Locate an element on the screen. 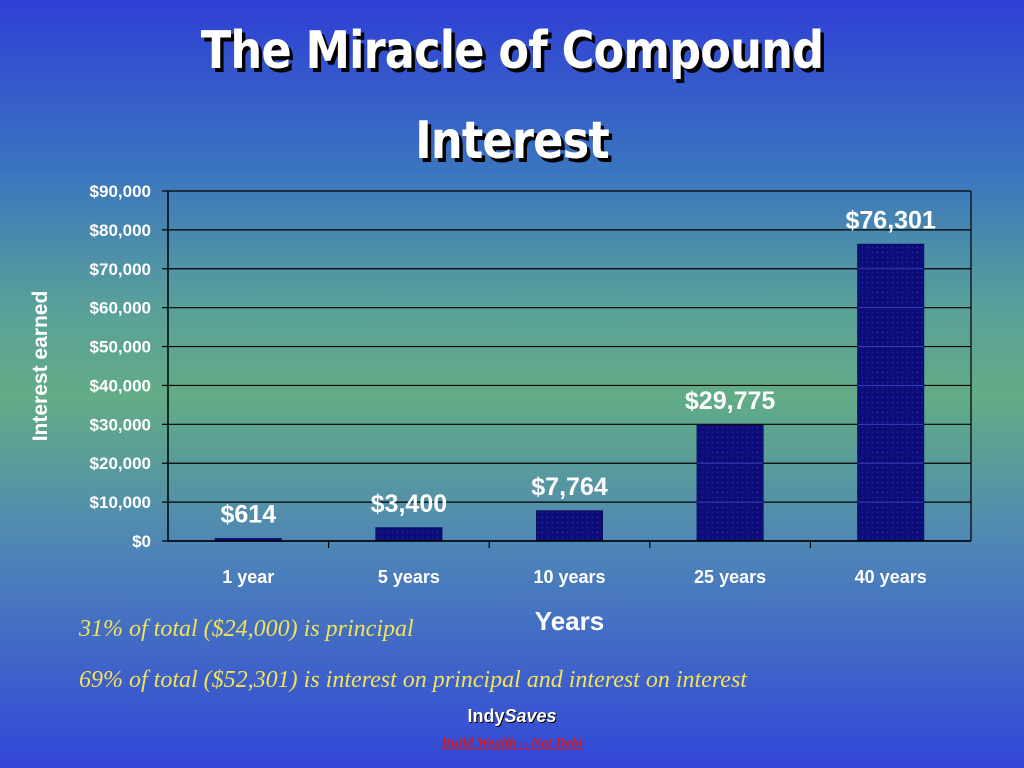  x-axis-title: Years is located at coordinates (569, 621).